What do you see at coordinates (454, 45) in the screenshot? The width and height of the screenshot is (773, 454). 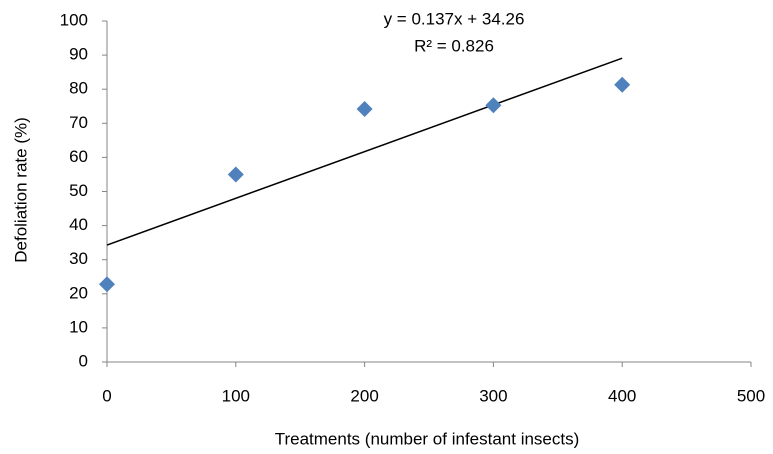 I see `r-squared: R² = 0.826` at bounding box center [454, 45].